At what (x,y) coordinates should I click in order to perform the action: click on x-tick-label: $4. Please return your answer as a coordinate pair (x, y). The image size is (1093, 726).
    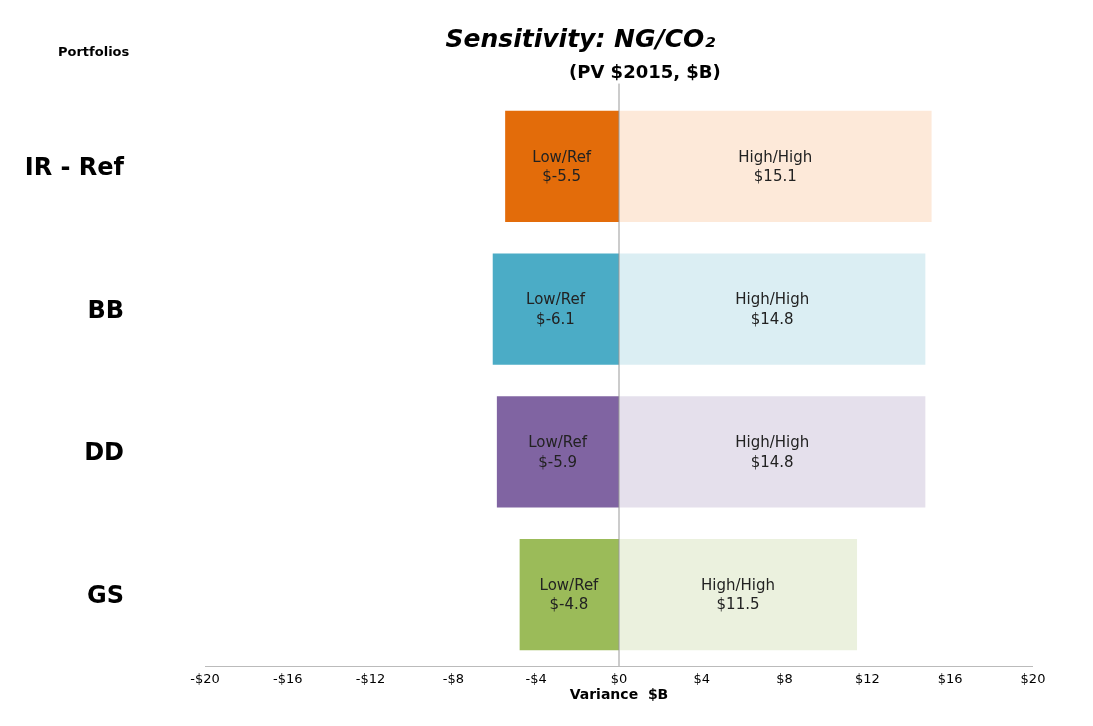
    Looking at the image, I should click on (702, 678).